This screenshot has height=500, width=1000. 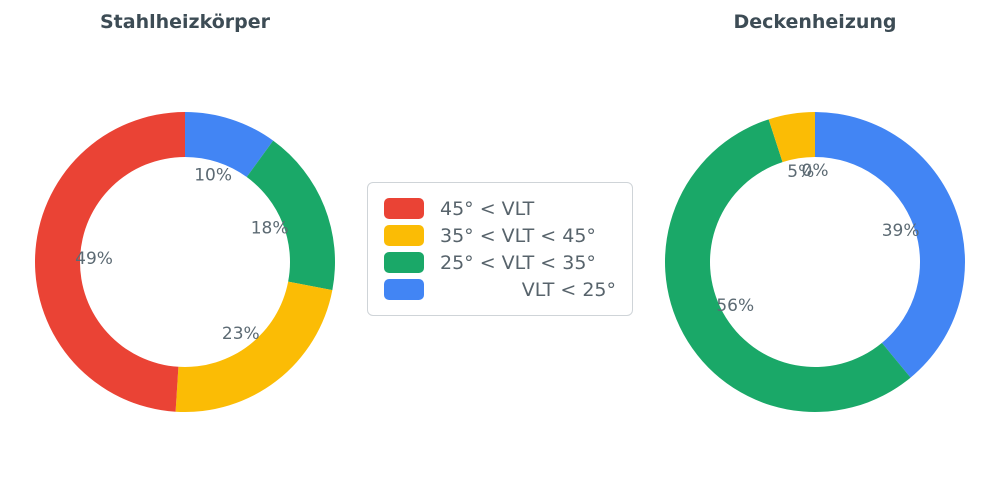 I want to click on legend-item-45-vlt: 45° < VLT, so click(x=500, y=208).